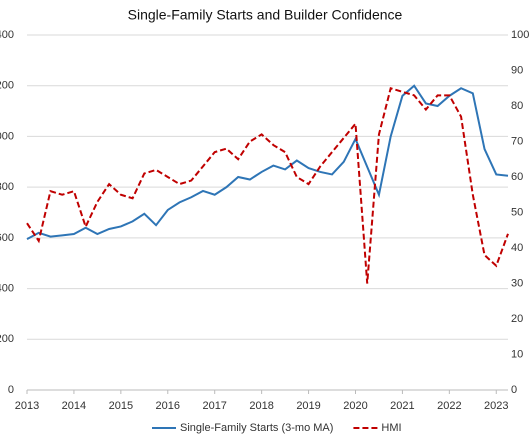 Image resolution: width=530 pixels, height=442 pixels. What do you see at coordinates (517, 70) in the screenshot?
I see `y2-tick-label: 90` at bounding box center [517, 70].